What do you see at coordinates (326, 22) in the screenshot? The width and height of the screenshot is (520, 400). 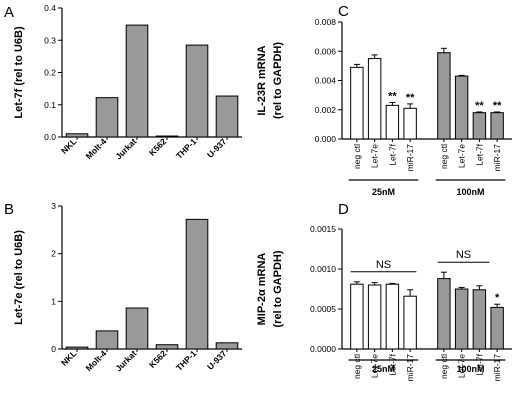 I see `y-tick-label: 0.008` at bounding box center [326, 22].